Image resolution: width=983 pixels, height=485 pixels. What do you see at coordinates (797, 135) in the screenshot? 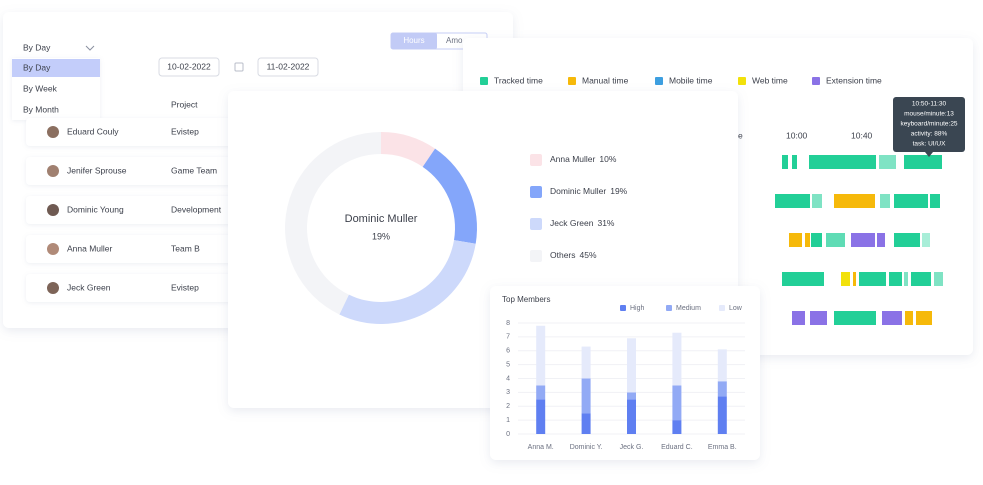
I see `time-label: 10:00` at bounding box center [797, 135].